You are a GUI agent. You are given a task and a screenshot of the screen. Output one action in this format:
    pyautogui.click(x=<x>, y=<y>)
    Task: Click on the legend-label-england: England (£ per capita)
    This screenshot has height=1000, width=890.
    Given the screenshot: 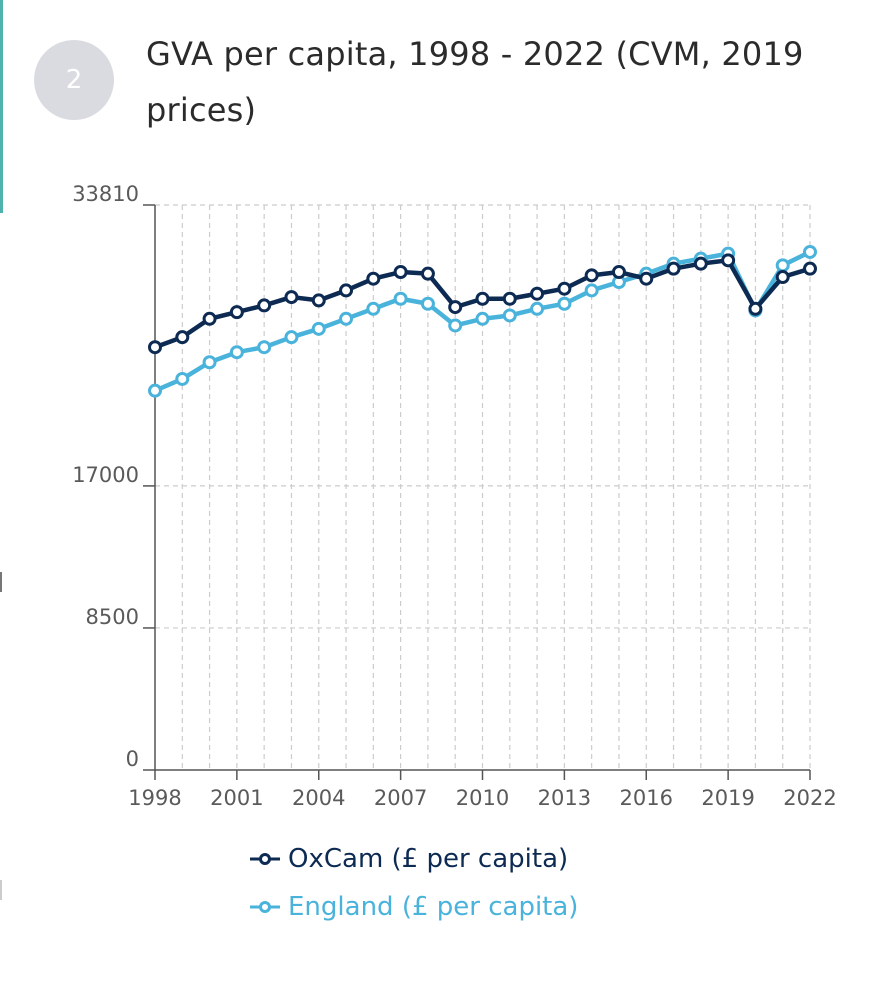 What is the action you would take?
    pyautogui.click(x=433, y=907)
    